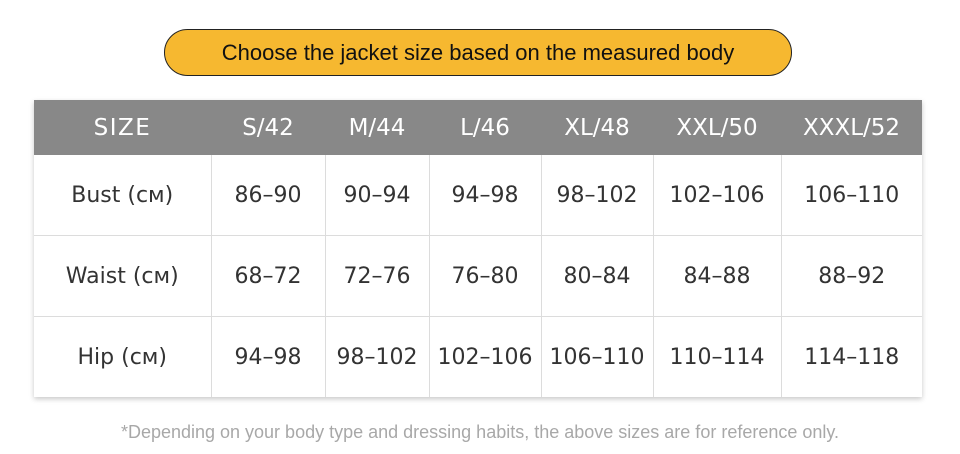 The image size is (960, 454). Describe the element at coordinates (377, 195) in the screenshot. I see `table-cell: 90–94` at that location.